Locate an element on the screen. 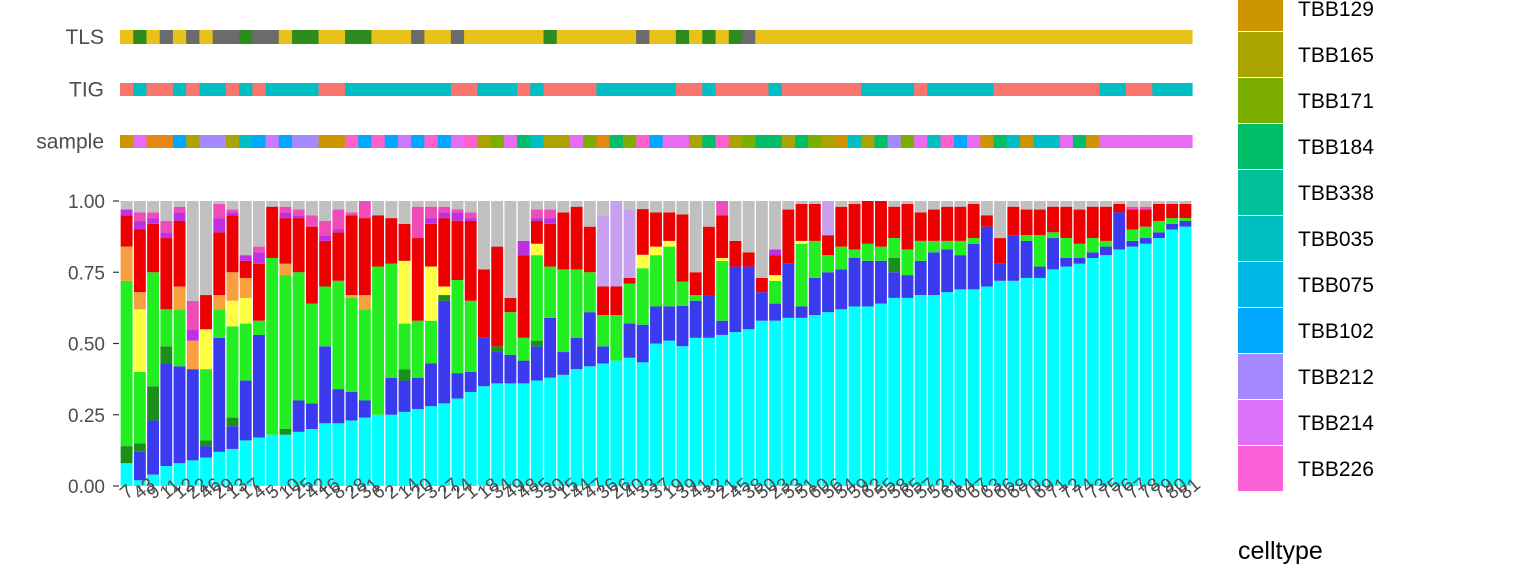 The height and width of the screenshot is (576, 1536). legend-key is located at coordinates (1260, 284).